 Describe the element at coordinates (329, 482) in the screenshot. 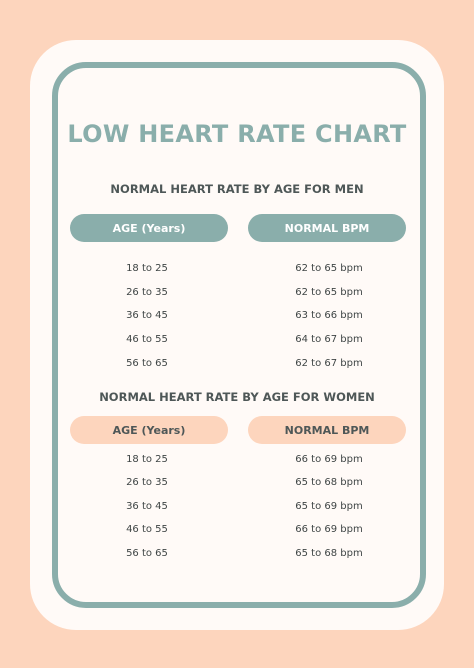

I see `women-row-2-bpm: 65 to 68 bpm` at that location.